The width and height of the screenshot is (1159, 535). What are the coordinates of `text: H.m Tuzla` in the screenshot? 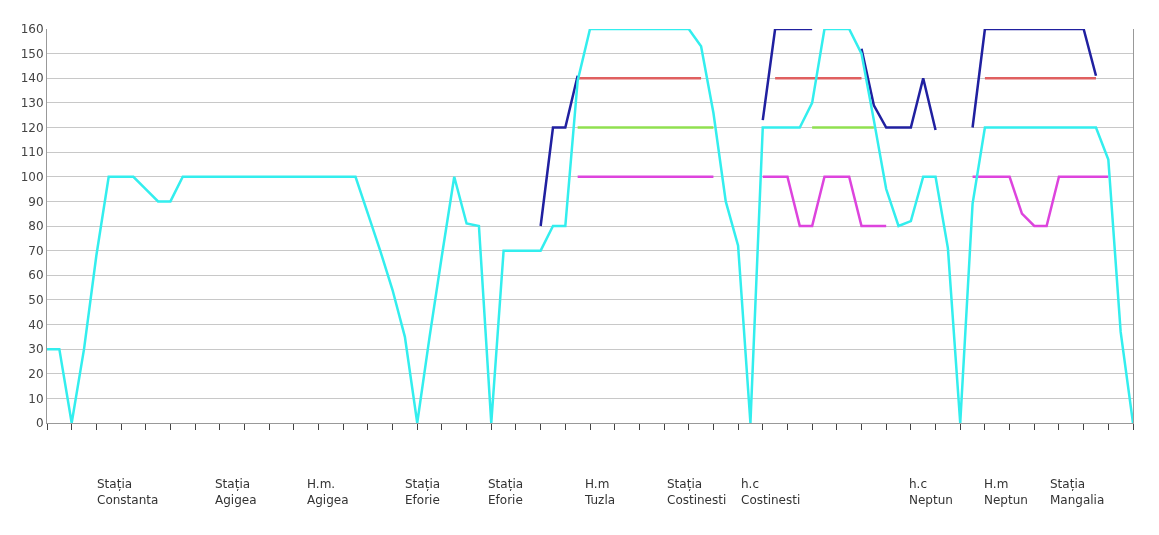 It's located at (600, 492).